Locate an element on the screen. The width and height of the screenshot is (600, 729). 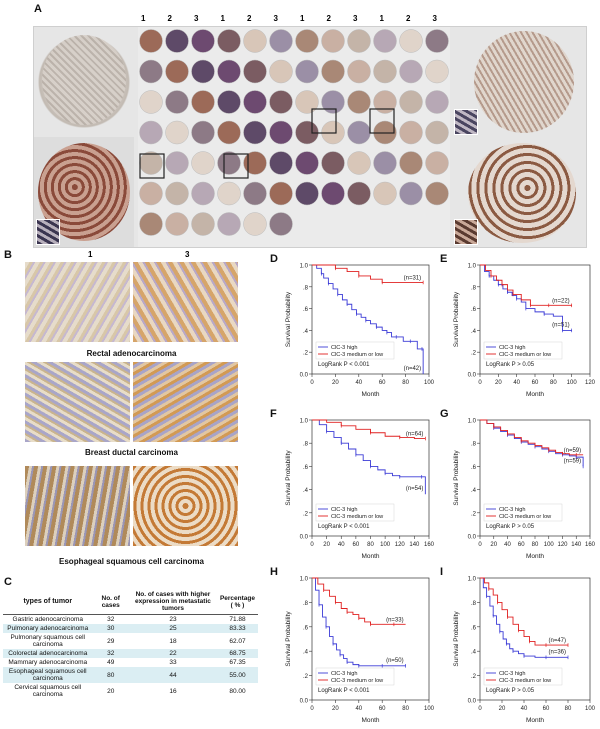
plot-frame is located at coordinates (370, 639).